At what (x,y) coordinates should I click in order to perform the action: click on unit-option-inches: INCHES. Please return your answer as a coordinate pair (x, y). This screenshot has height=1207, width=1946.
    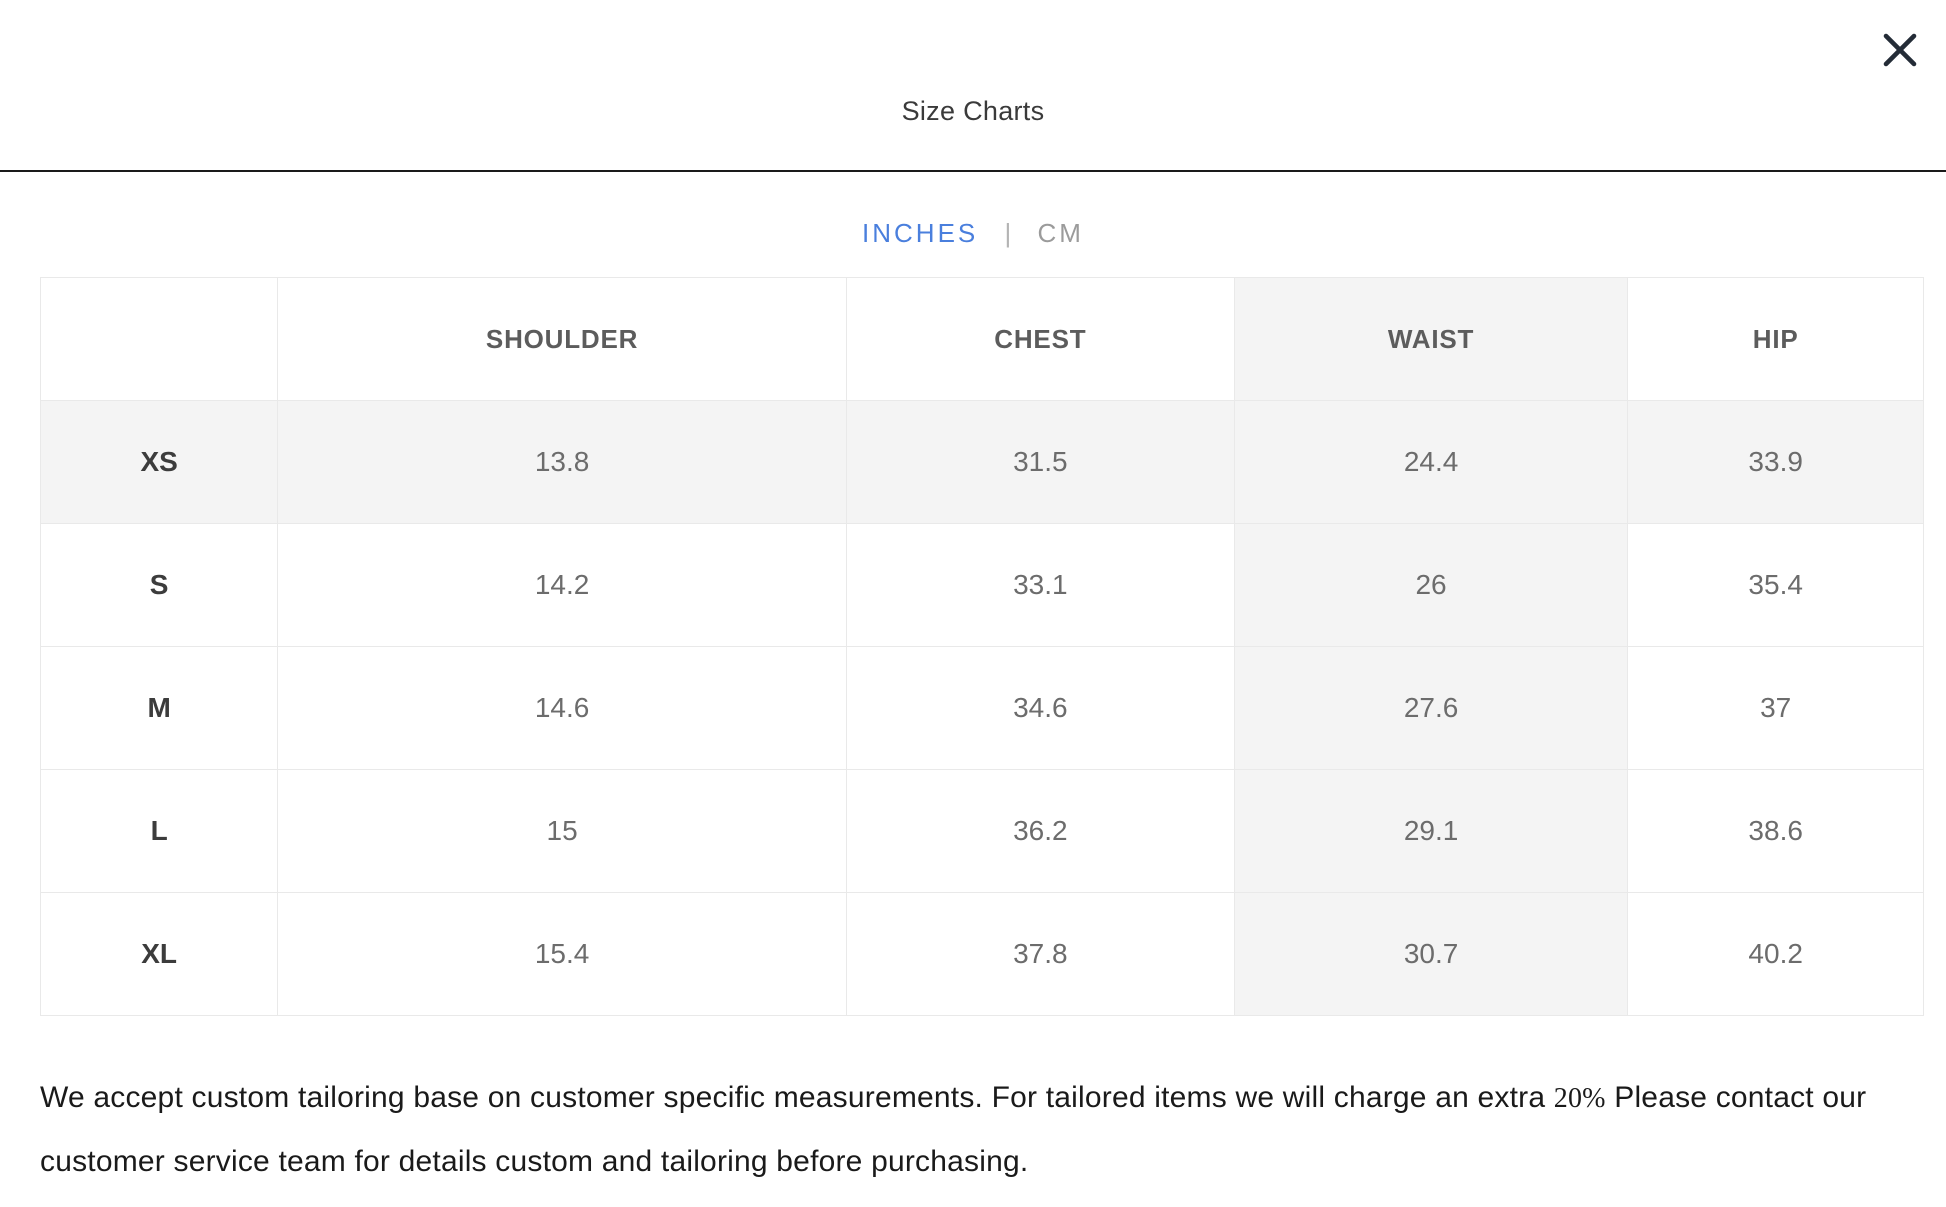
    Looking at the image, I should click on (920, 233).